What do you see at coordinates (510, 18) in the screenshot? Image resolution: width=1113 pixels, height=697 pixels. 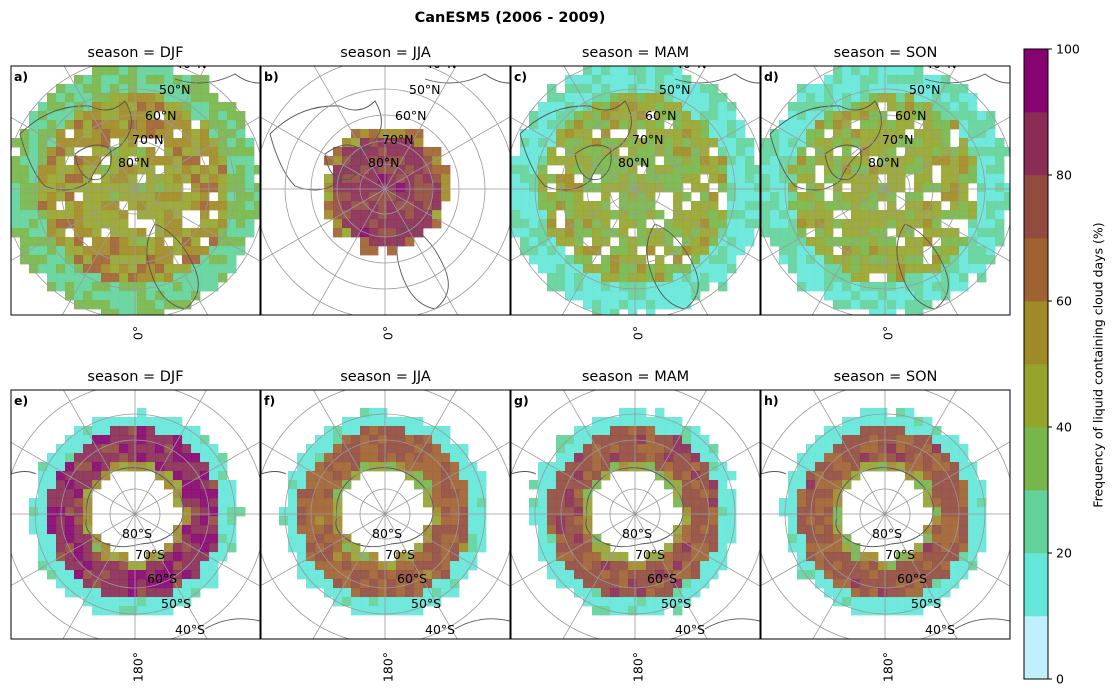 I see `figure-title: CanESM5 (2006 - 2009)` at bounding box center [510, 18].